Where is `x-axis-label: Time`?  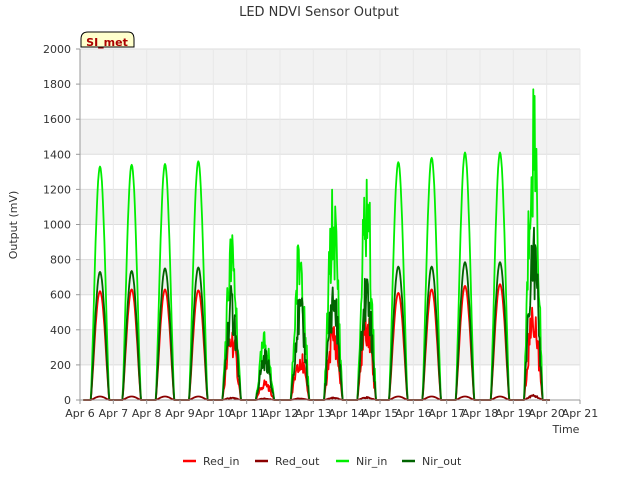
x-axis-label: Time is located at coordinates (566, 429).